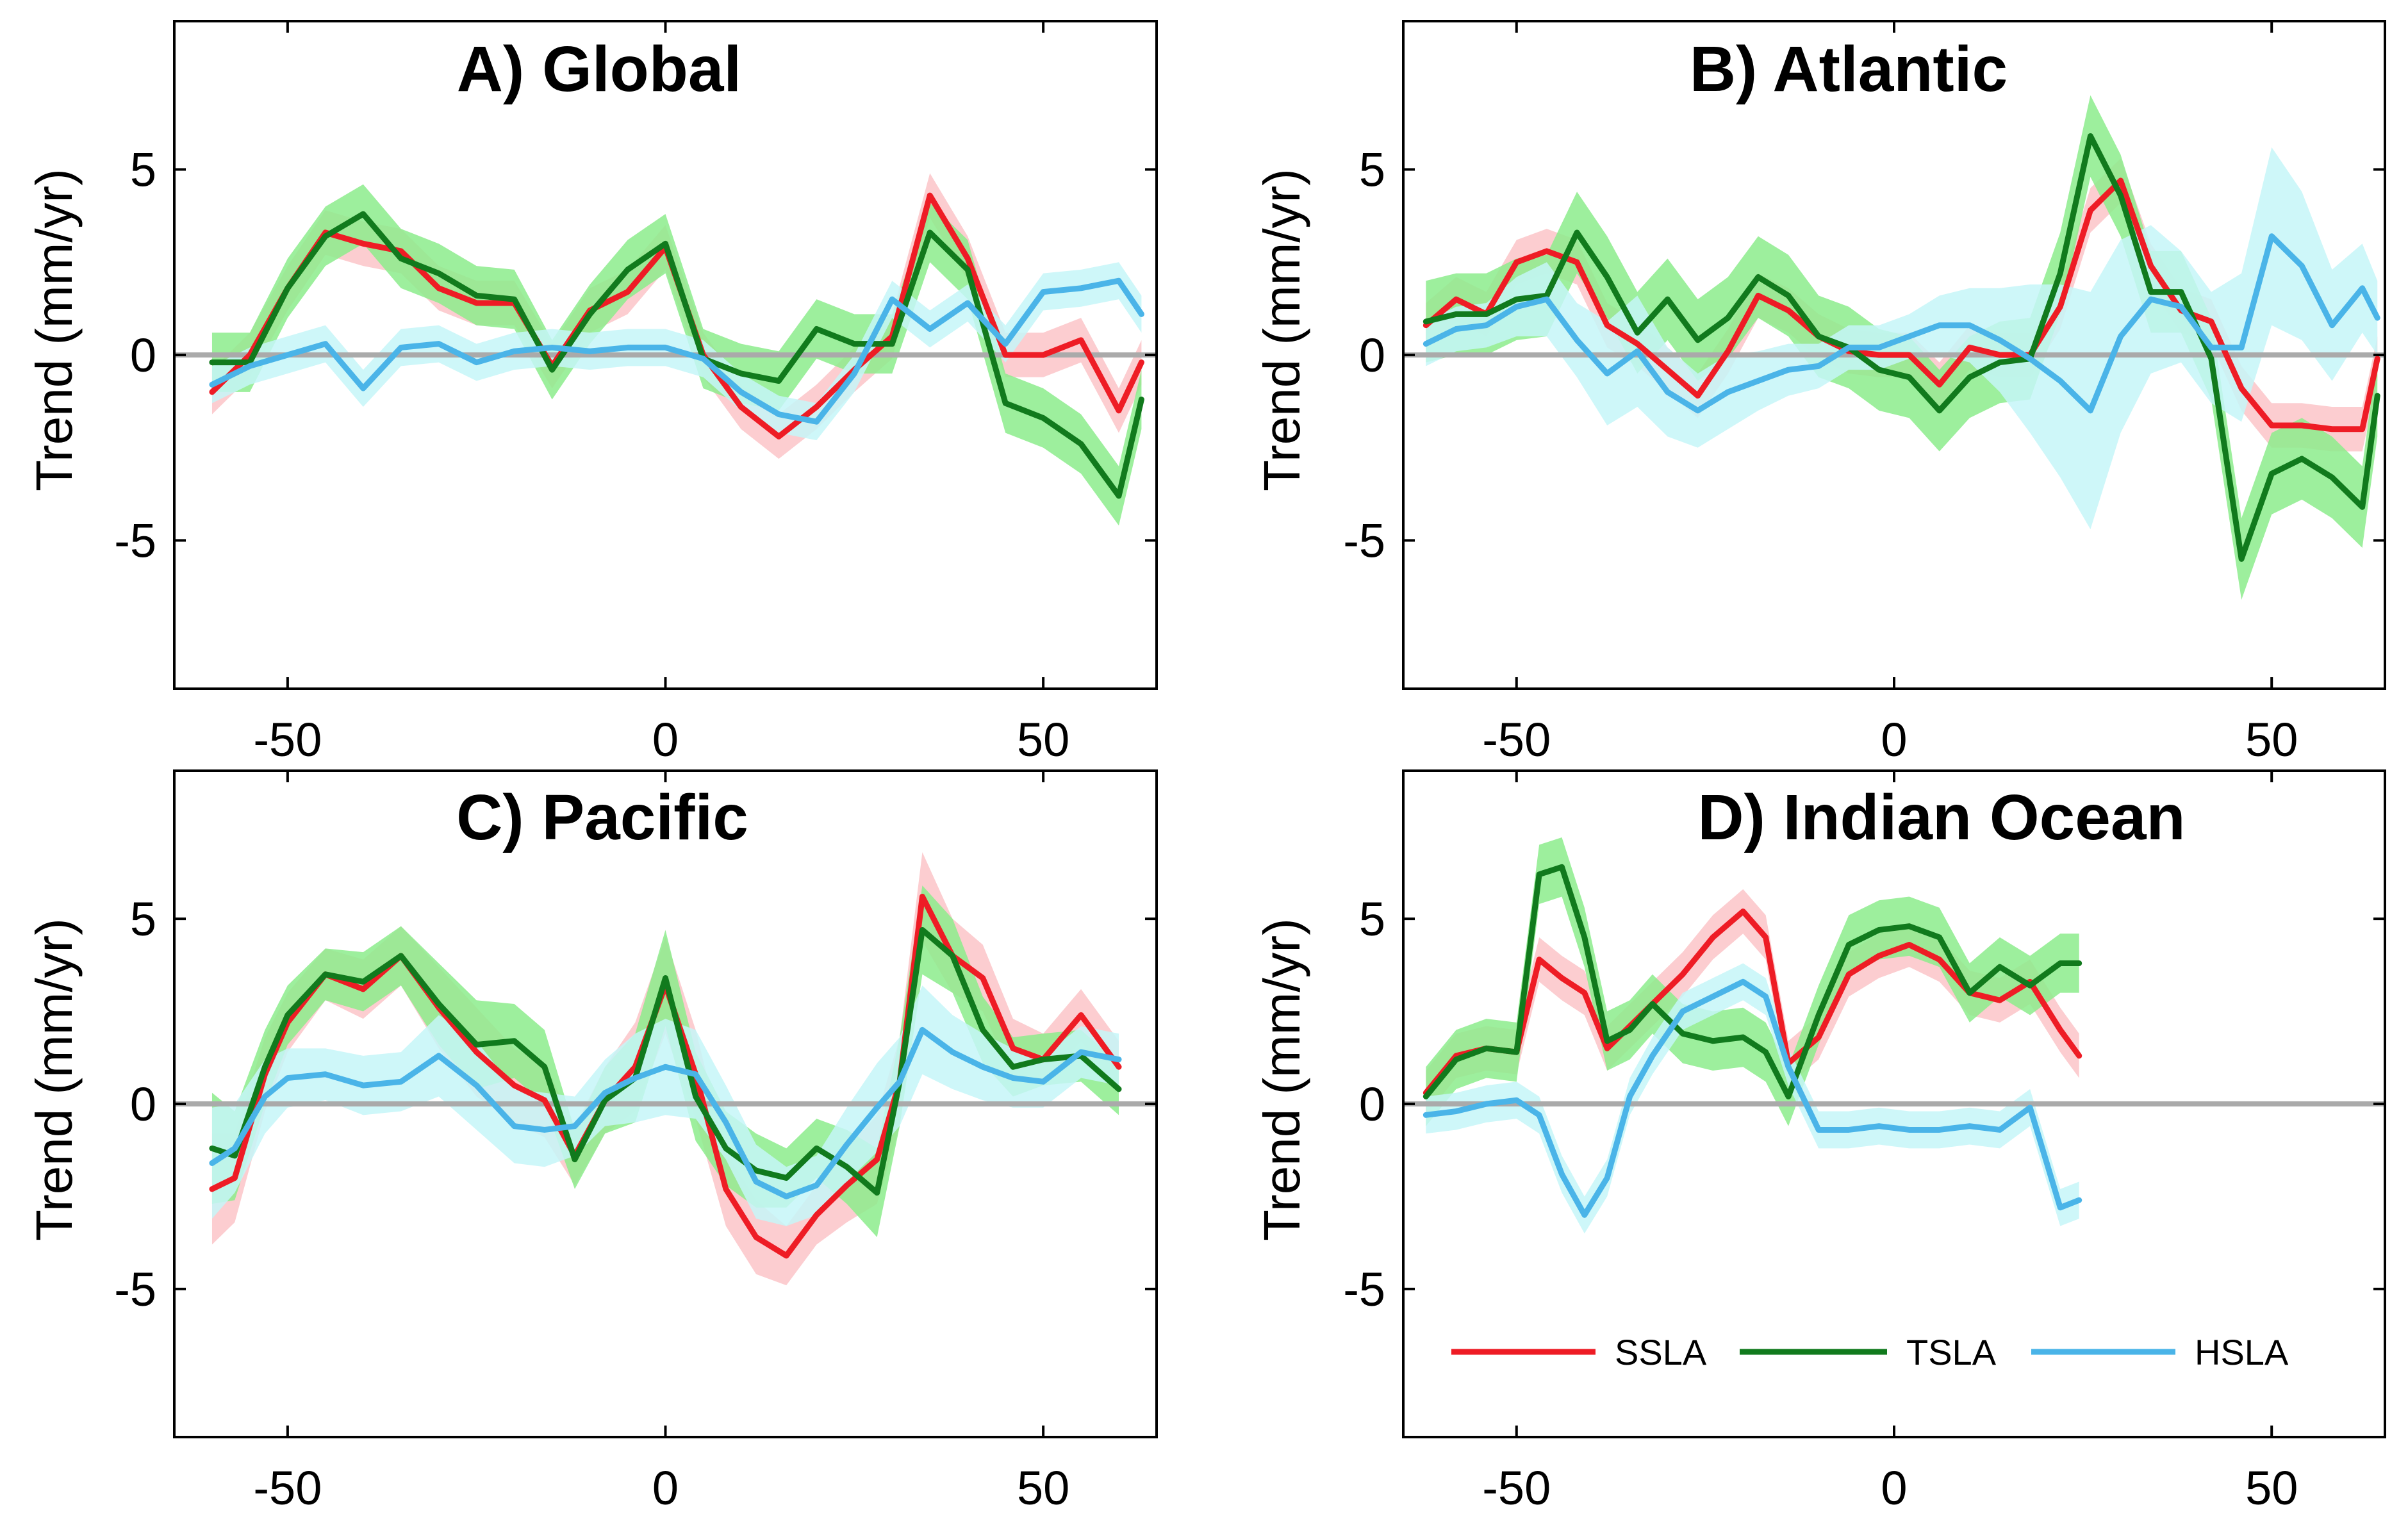 This screenshot has height=1521, width=2408. Describe the element at coordinates (2272, 739) in the screenshot. I see `panel-atlantic-xtick-50: 50` at that location.